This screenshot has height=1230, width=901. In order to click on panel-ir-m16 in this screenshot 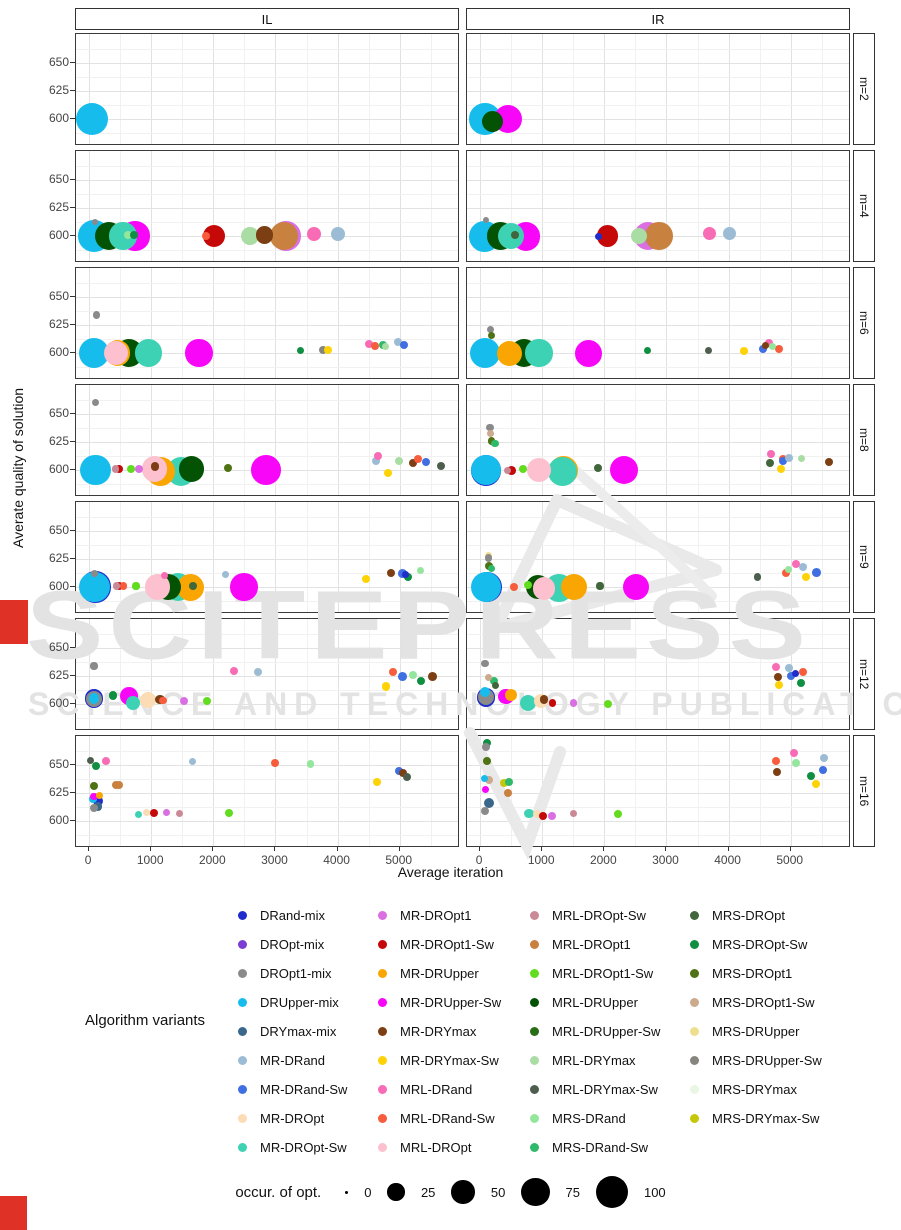, I will do `click(658, 791)`.